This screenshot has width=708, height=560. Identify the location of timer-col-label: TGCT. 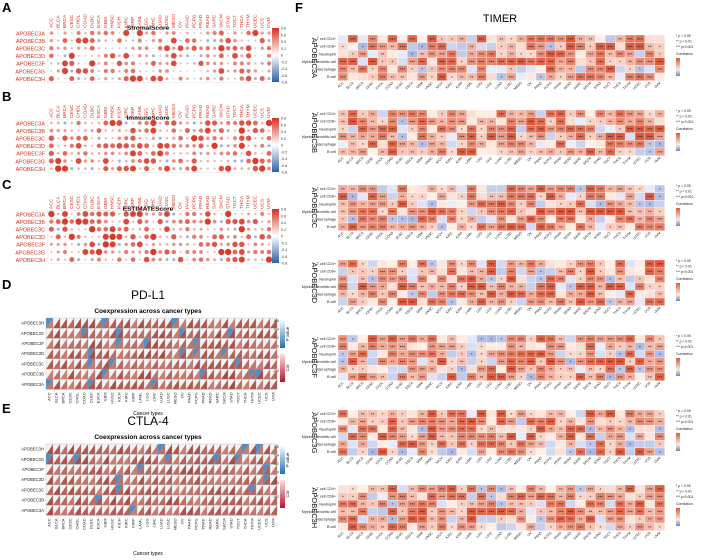
(607, 85).